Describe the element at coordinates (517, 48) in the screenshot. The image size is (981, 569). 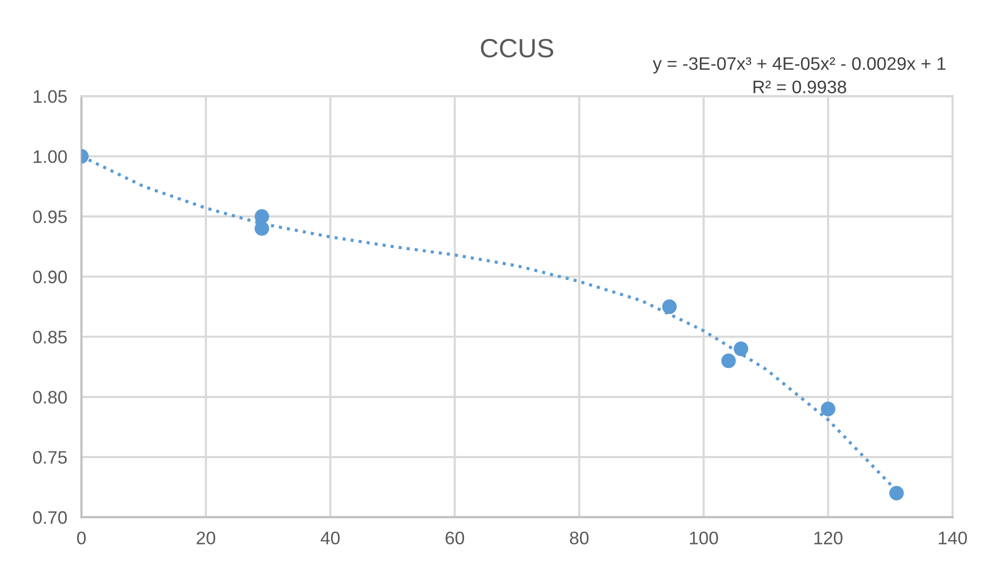
I see `chart-title: CCUS` at that location.